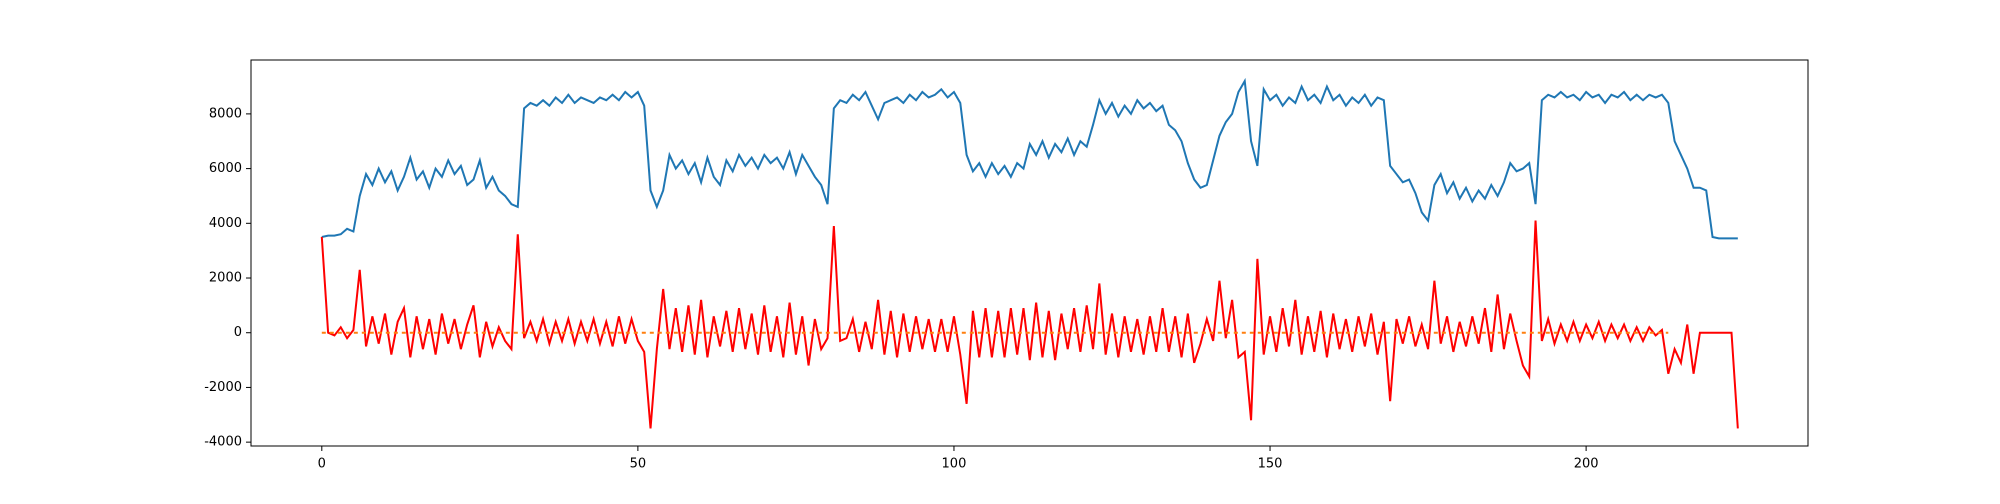  What do you see at coordinates (225, 223) in the screenshot?
I see `y-tick-label: 4000` at bounding box center [225, 223].